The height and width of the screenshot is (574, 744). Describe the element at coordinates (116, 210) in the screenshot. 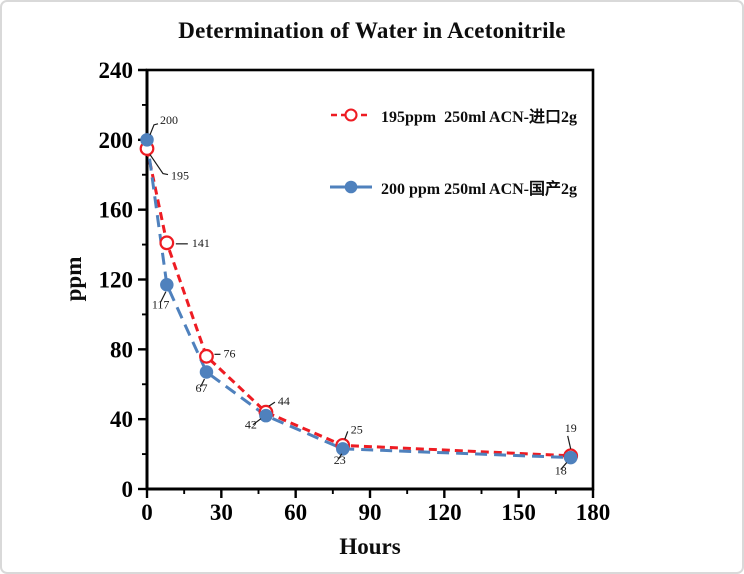

I see `y-tick-label: 160` at that location.